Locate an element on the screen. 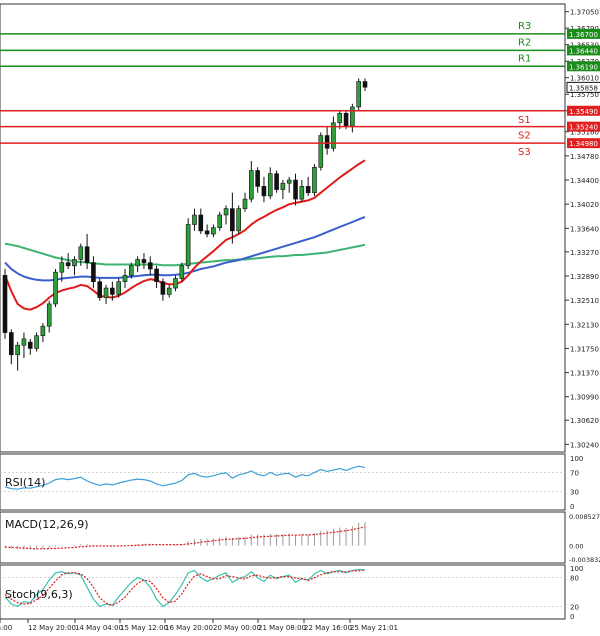 The width and height of the screenshot is (600, 636). stoch-tick-label: 80 is located at coordinates (574, 579).